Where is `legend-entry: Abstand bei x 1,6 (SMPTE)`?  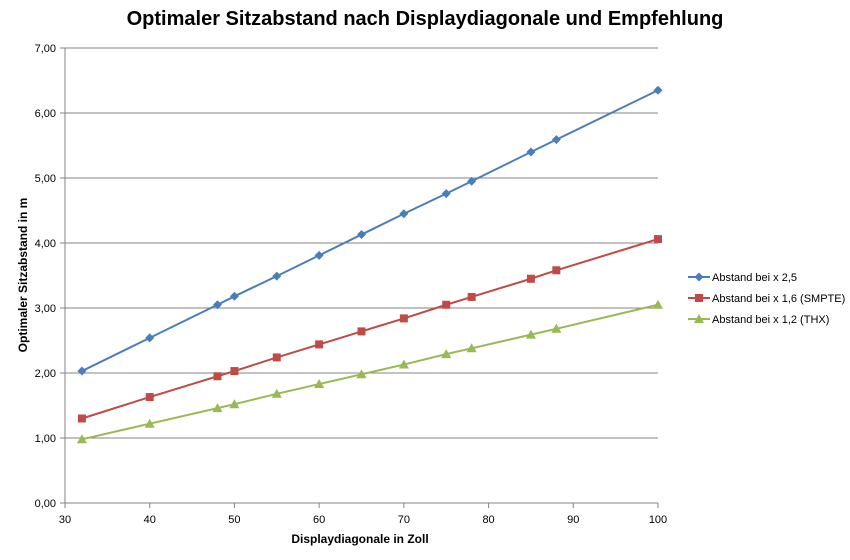 legend-entry: Abstand bei x 1,6 (SMPTE) is located at coordinates (766, 299).